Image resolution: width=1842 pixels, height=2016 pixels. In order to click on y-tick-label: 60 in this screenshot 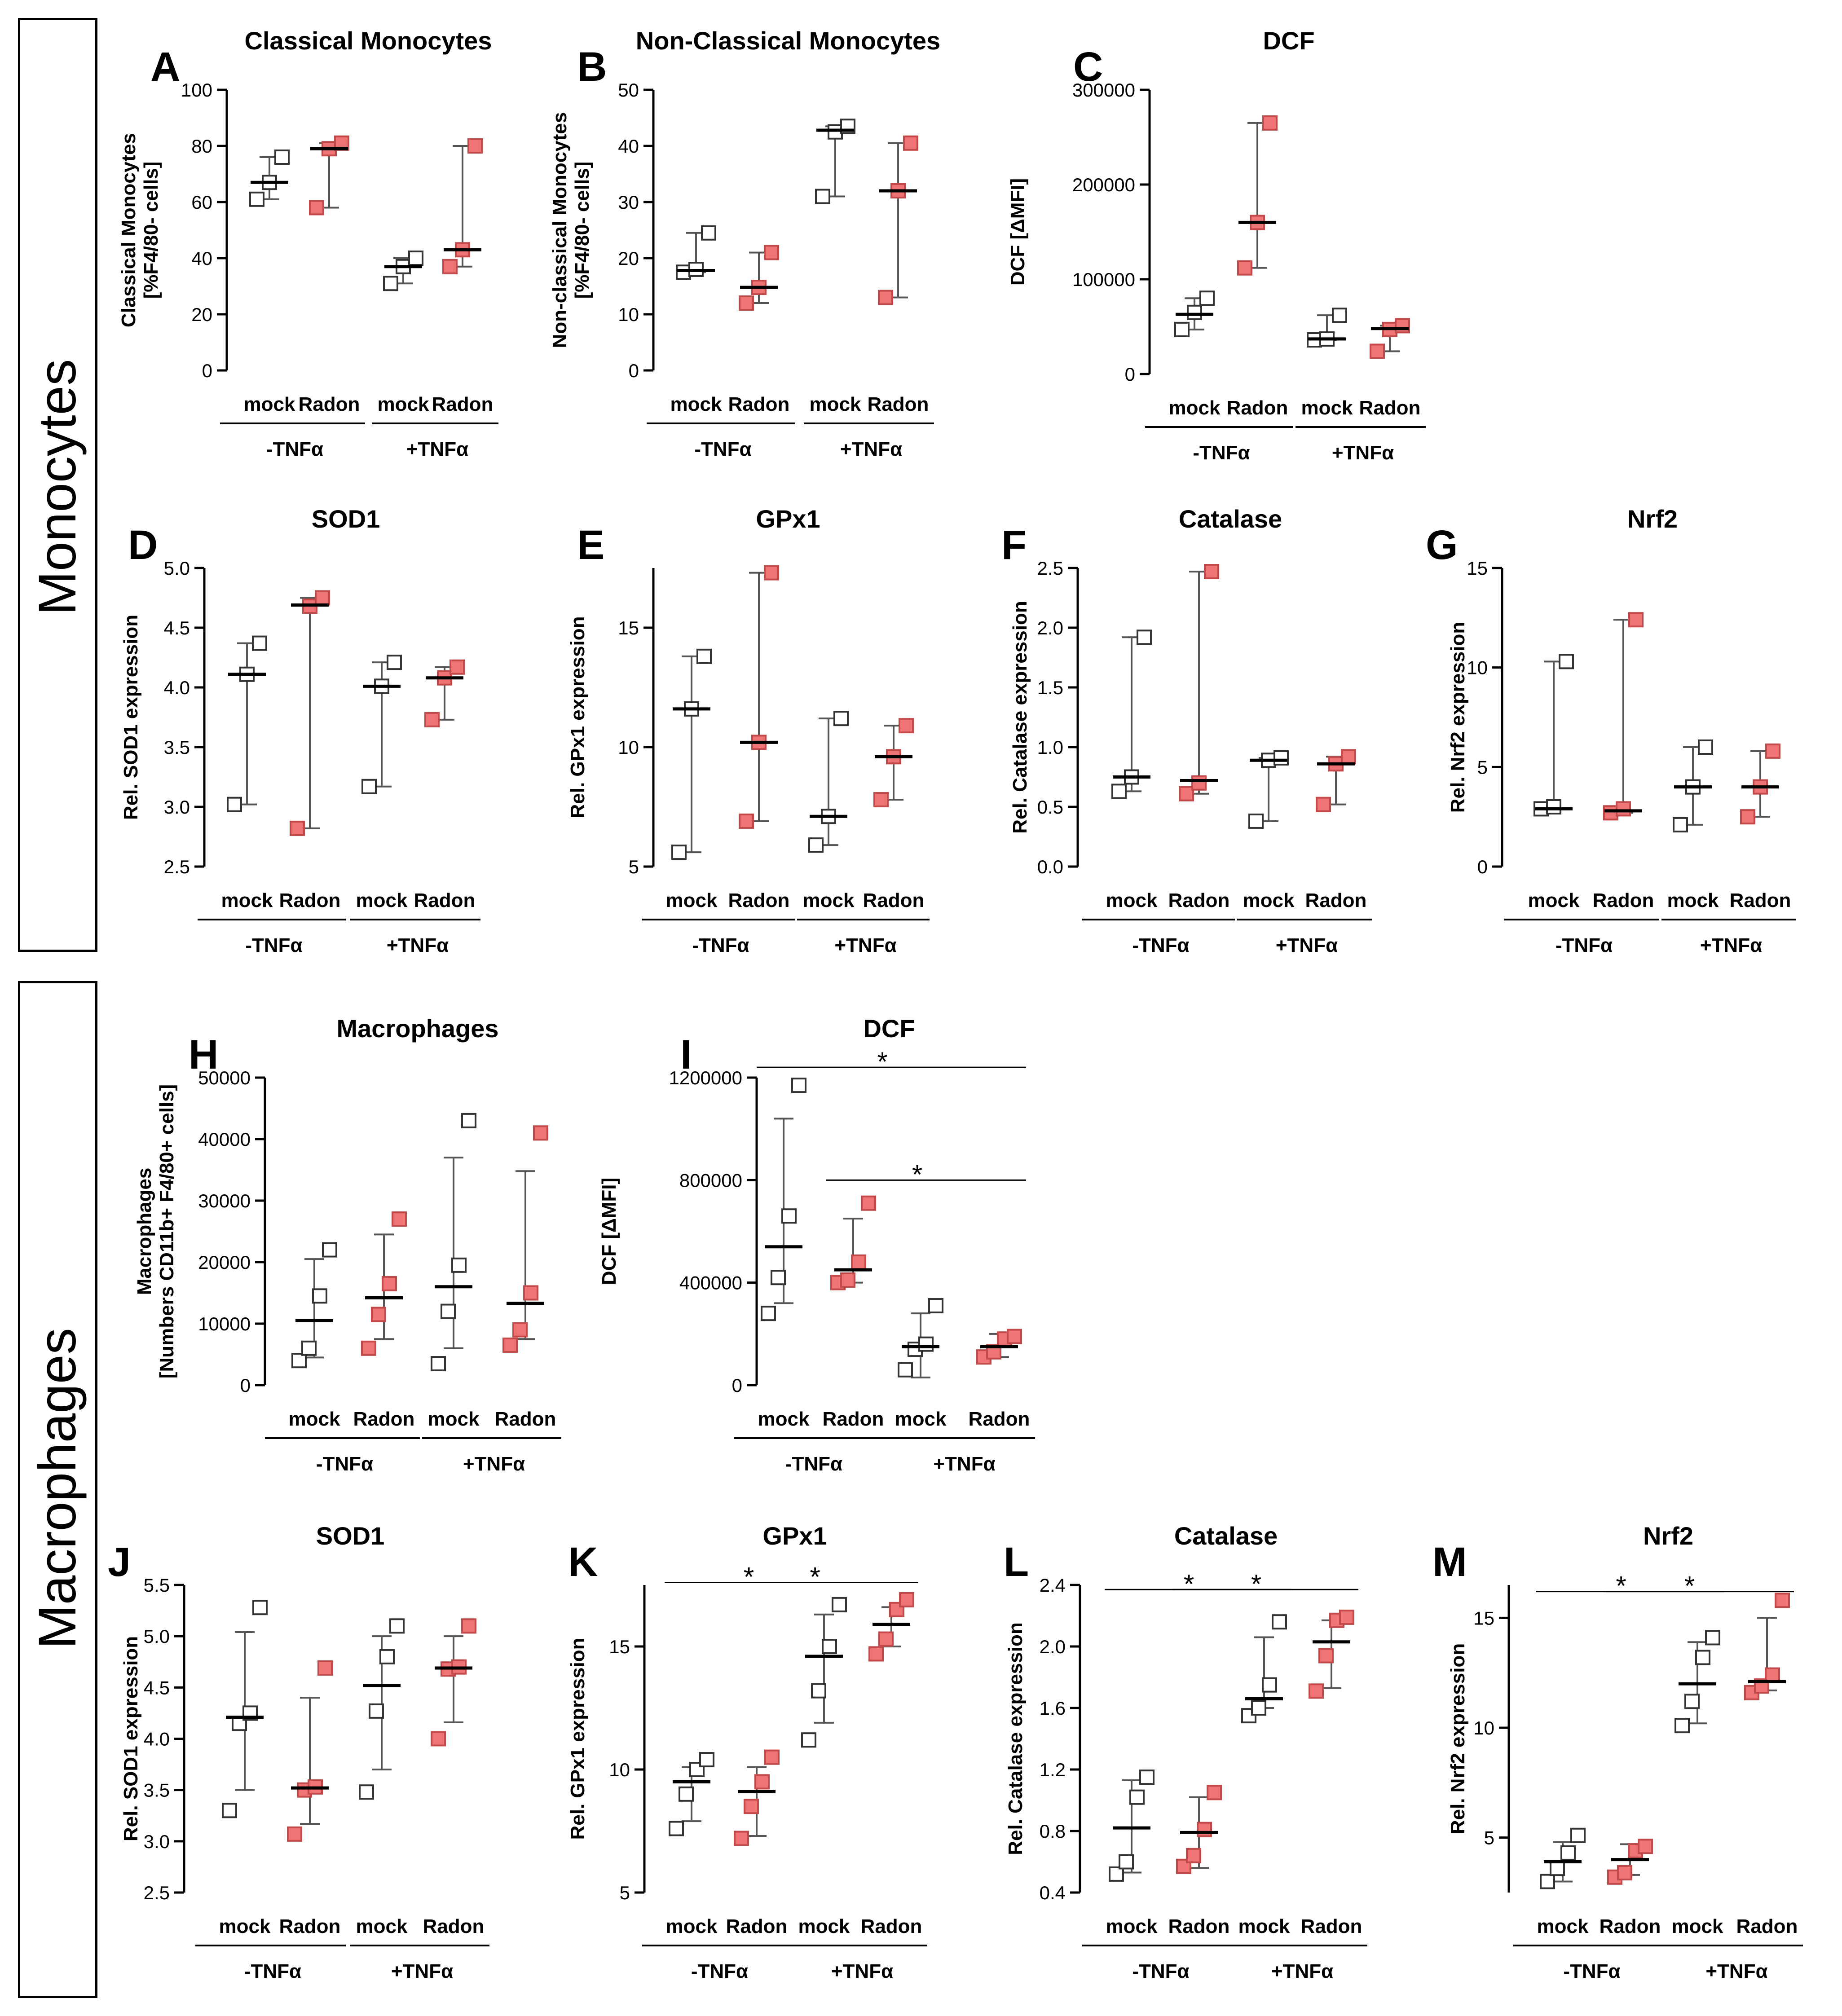, I will do `click(201, 202)`.